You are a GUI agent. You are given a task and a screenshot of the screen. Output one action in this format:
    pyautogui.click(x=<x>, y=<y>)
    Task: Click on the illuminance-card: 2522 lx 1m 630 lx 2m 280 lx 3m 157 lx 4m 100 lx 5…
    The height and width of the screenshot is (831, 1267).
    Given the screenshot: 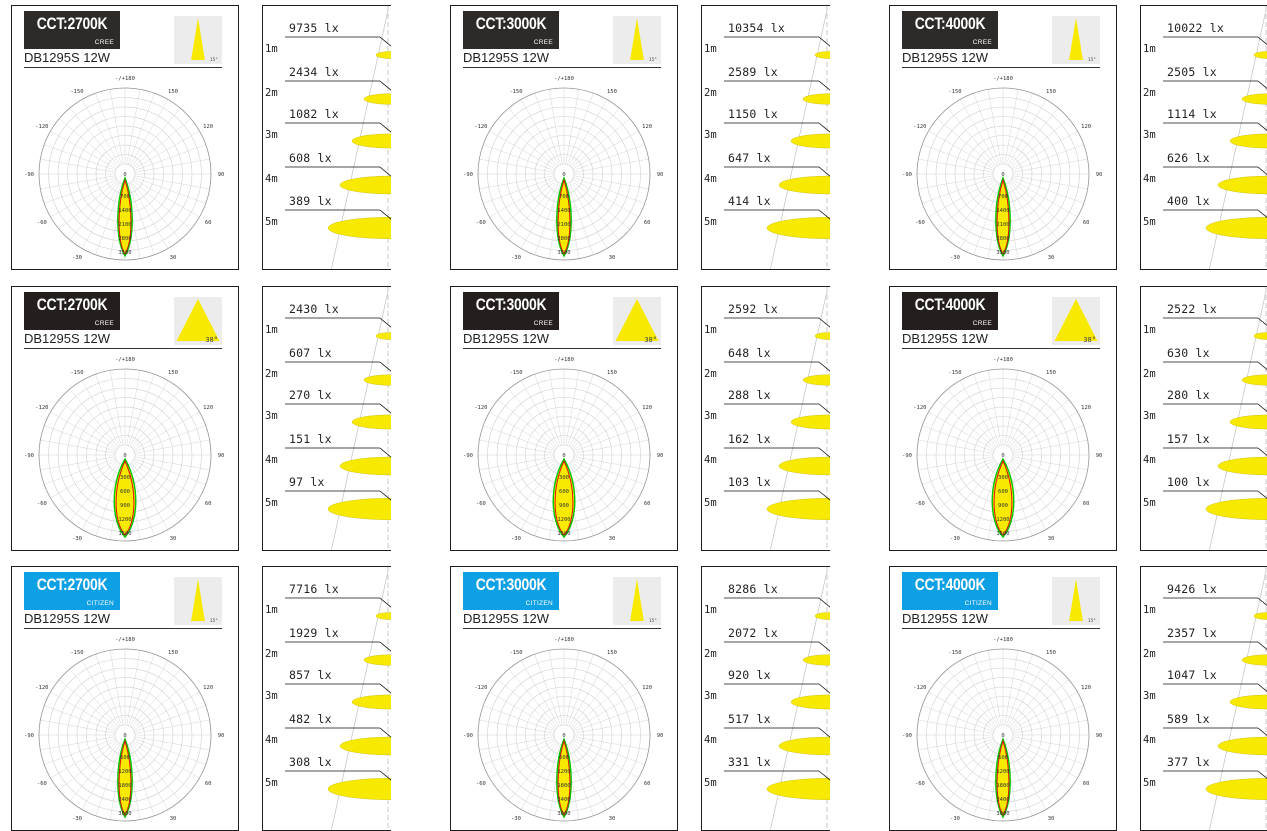 What is the action you would take?
    pyautogui.click(x=1203, y=418)
    